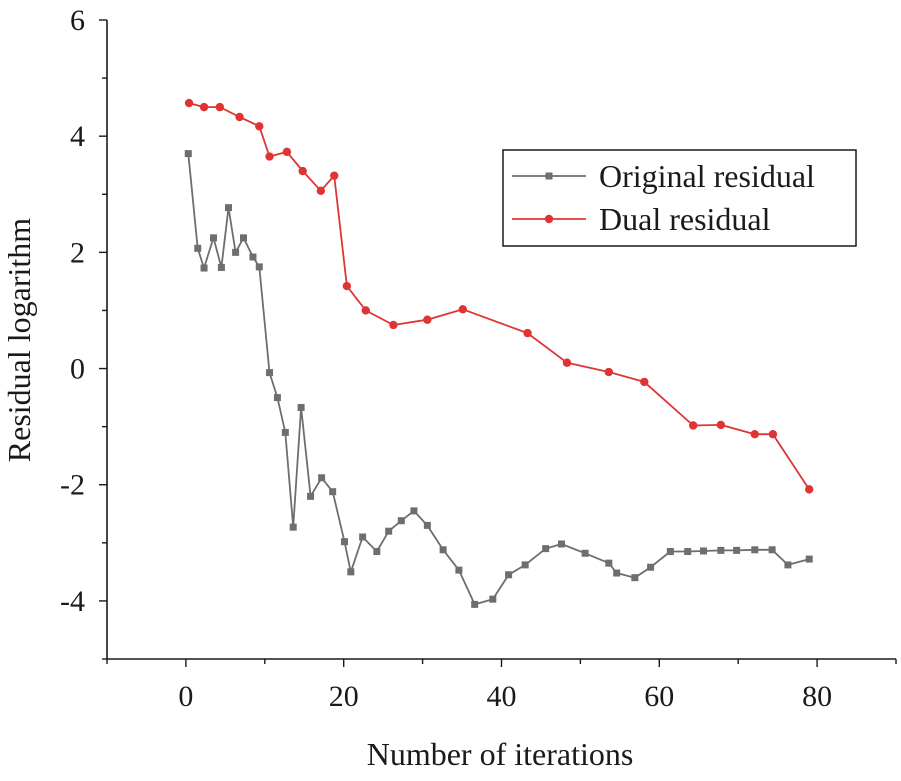 This screenshot has width=901, height=781. I want to click on legend-item-dual: Dual residual, so click(641, 219).